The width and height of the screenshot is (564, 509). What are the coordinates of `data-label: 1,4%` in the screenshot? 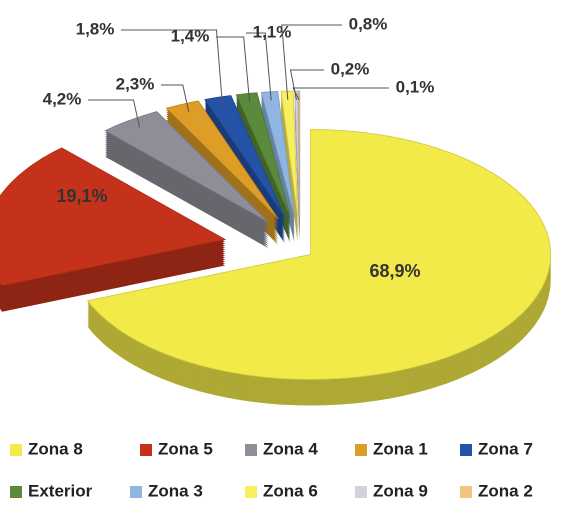 It's located at (190, 35).